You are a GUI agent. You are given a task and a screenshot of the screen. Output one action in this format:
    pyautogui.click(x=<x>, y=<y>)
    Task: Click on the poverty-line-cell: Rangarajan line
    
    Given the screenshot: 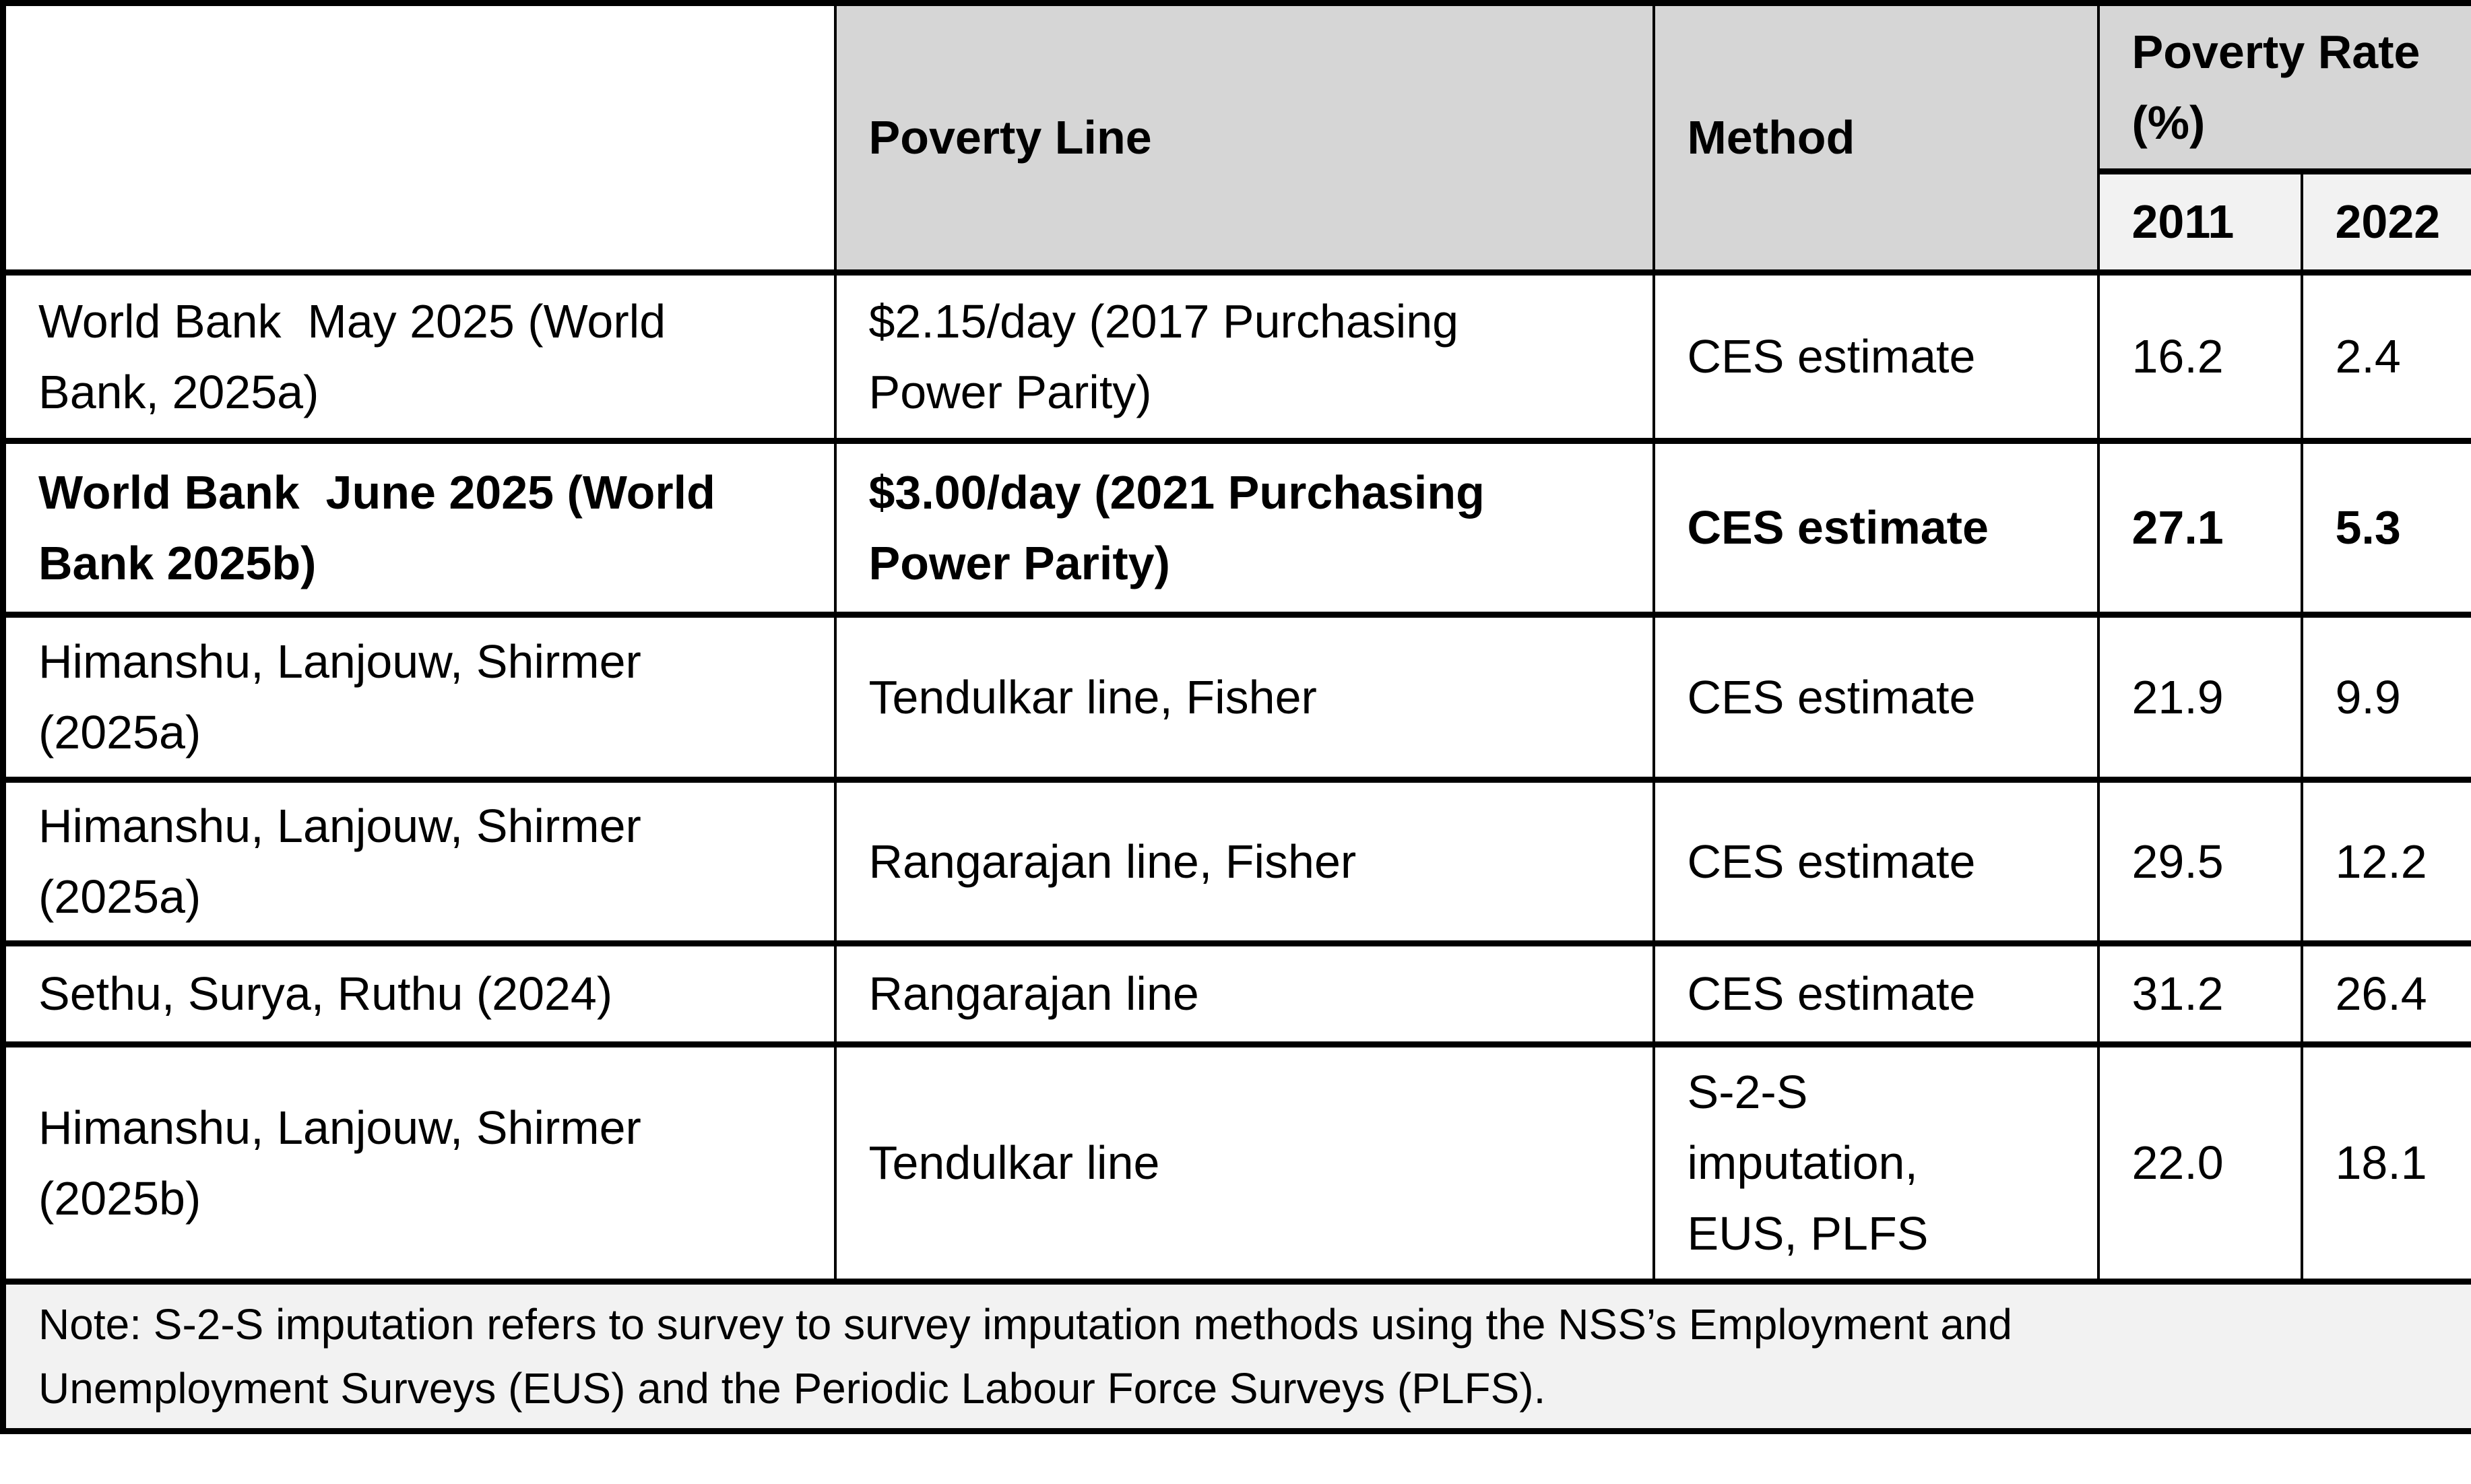 What is the action you would take?
    pyautogui.click(x=1244, y=993)
    